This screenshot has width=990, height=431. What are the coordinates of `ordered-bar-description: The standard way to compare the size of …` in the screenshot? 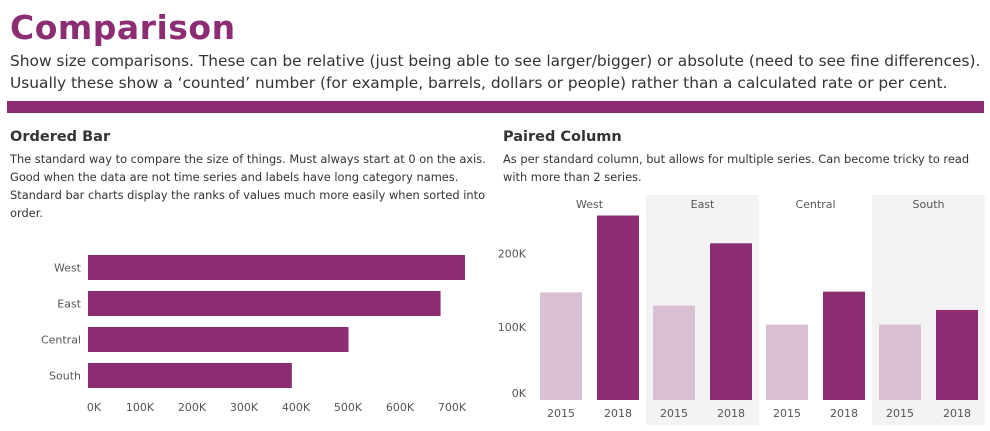 It's located at (248, 186).